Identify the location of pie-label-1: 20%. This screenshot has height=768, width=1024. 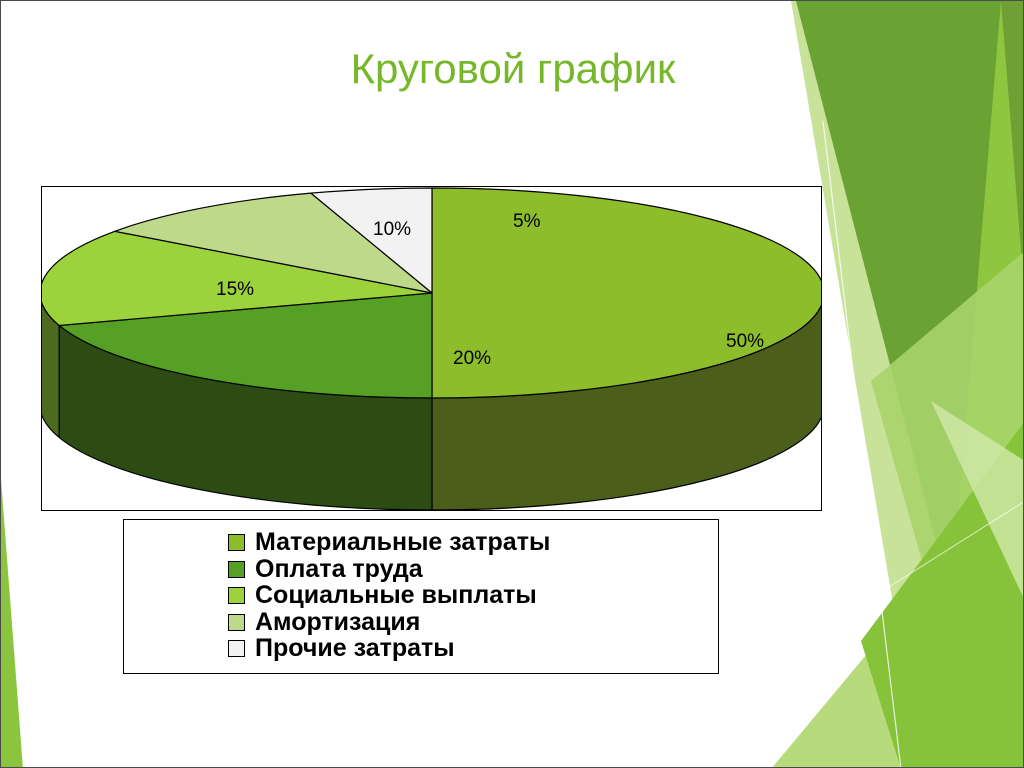
(472, 358).